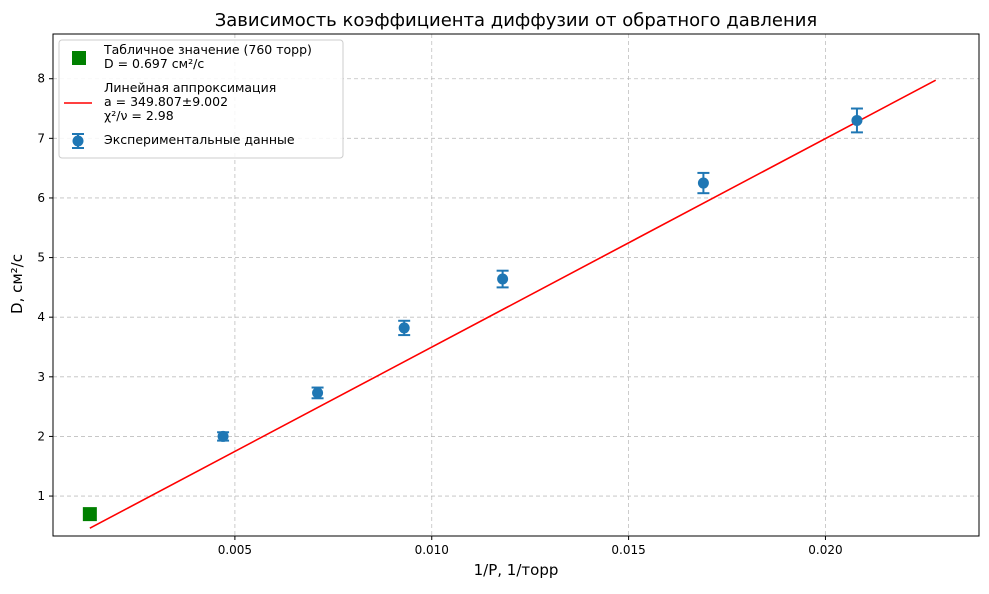  I want to click on reference-point, so click(89, 514).